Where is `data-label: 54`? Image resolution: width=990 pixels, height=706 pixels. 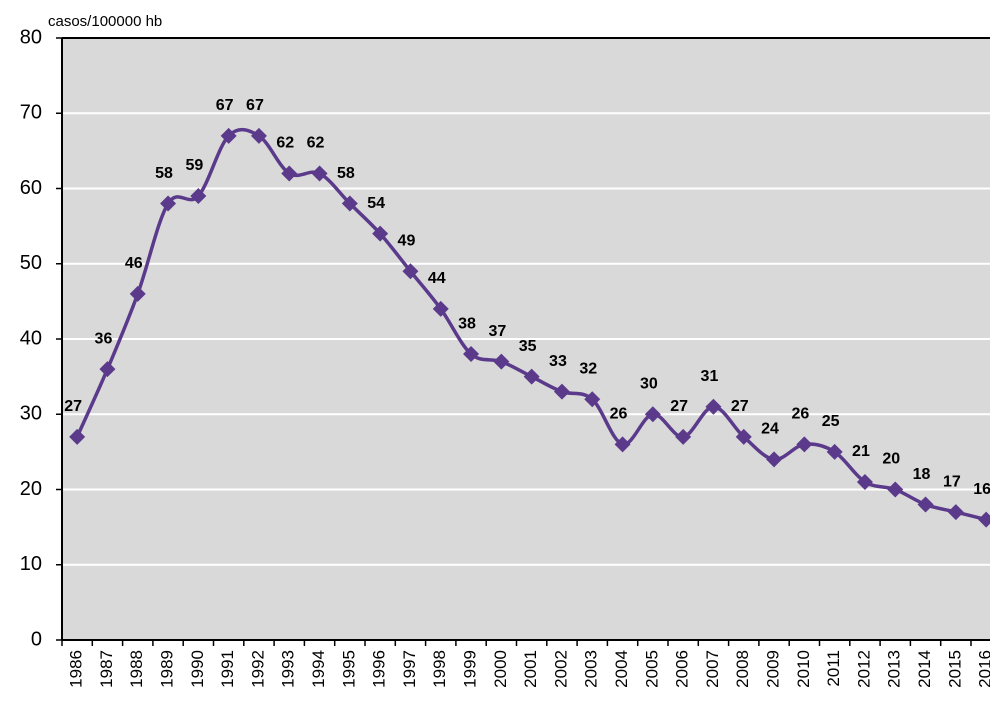
data-label: 54 is located at coordinates (376, 203).